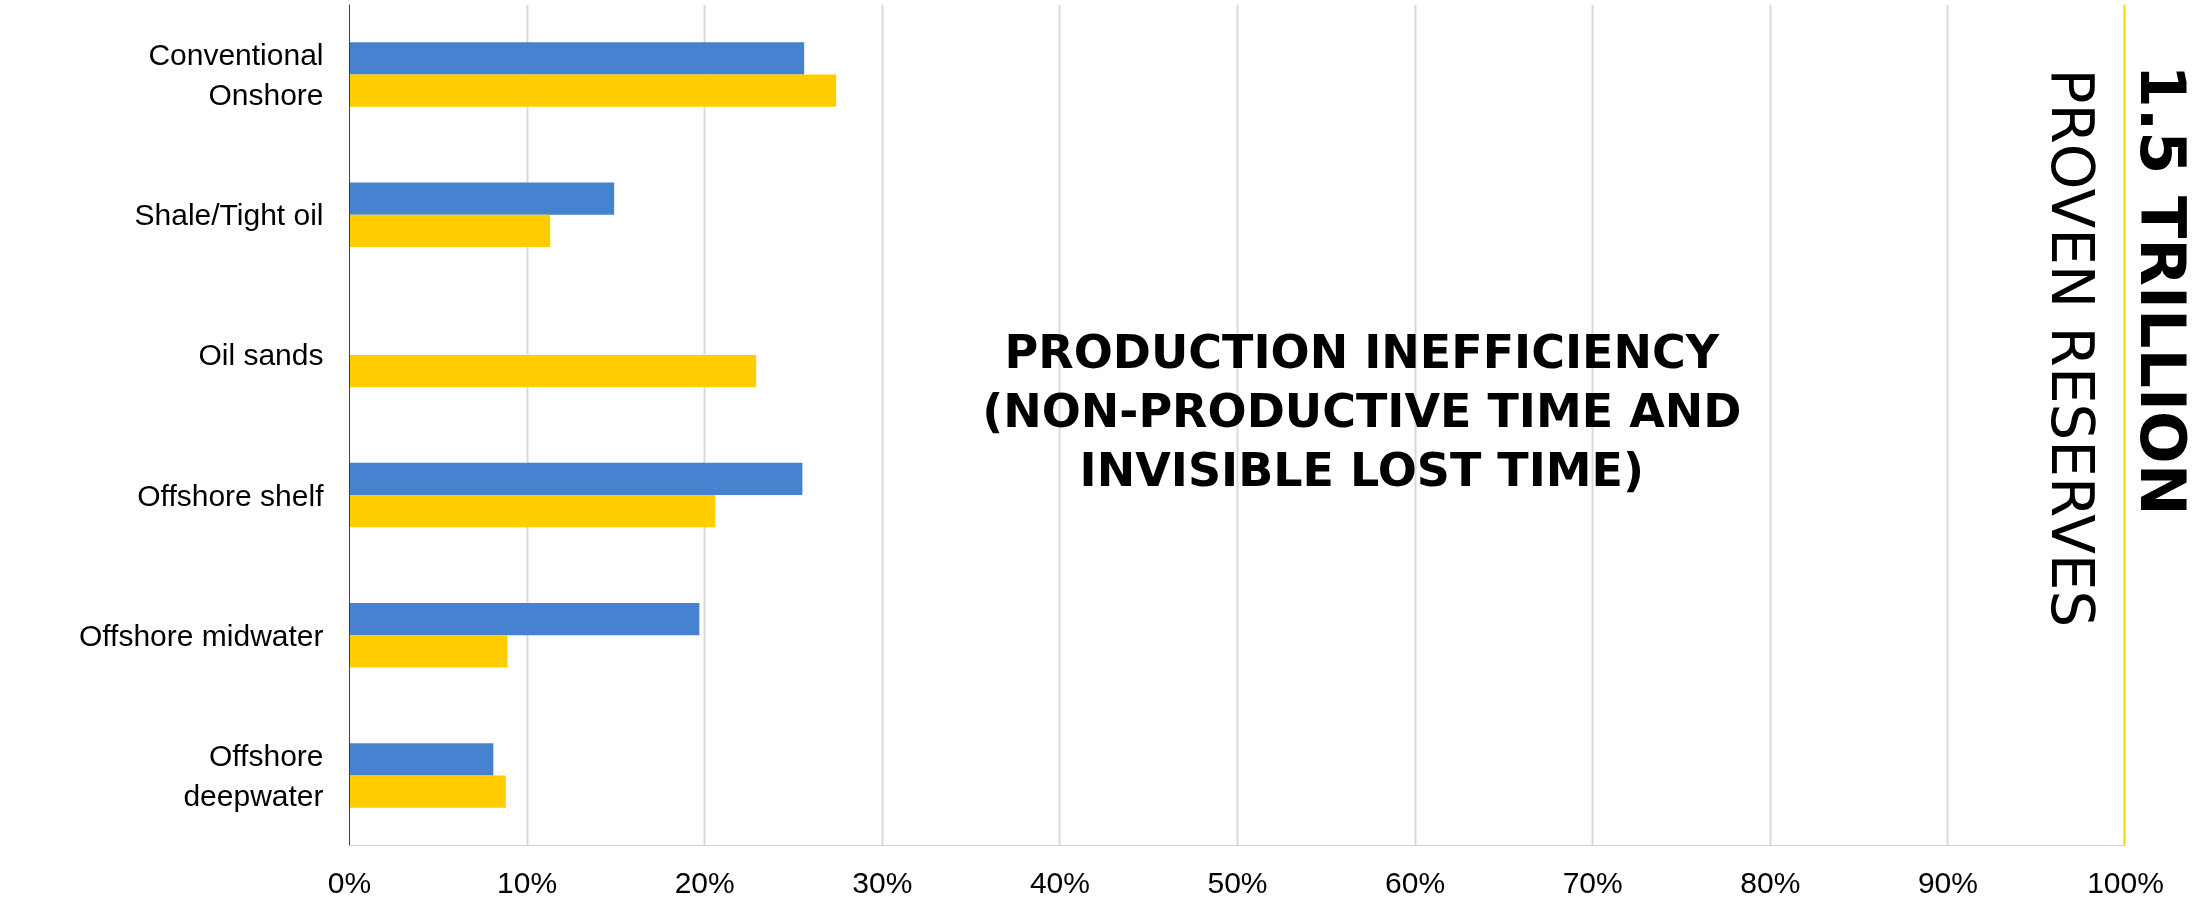 The height and width of the screenshot is (907, 2200). I want to click on x-tick-label: 40%, so click(1059, 882).